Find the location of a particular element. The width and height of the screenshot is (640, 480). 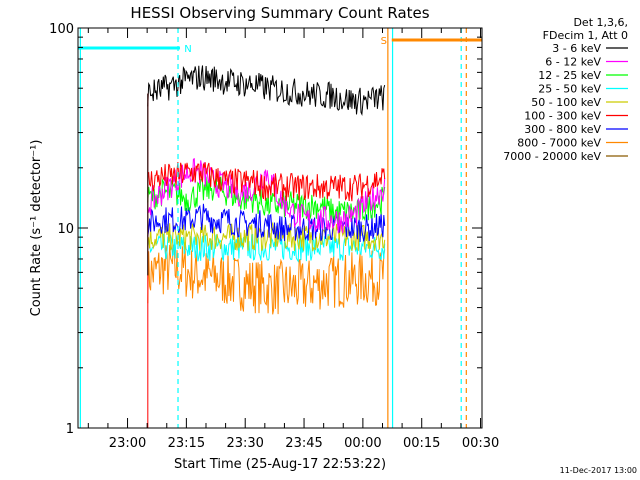

x-tick-label: 00:15 is located at coordinates (421, 443).